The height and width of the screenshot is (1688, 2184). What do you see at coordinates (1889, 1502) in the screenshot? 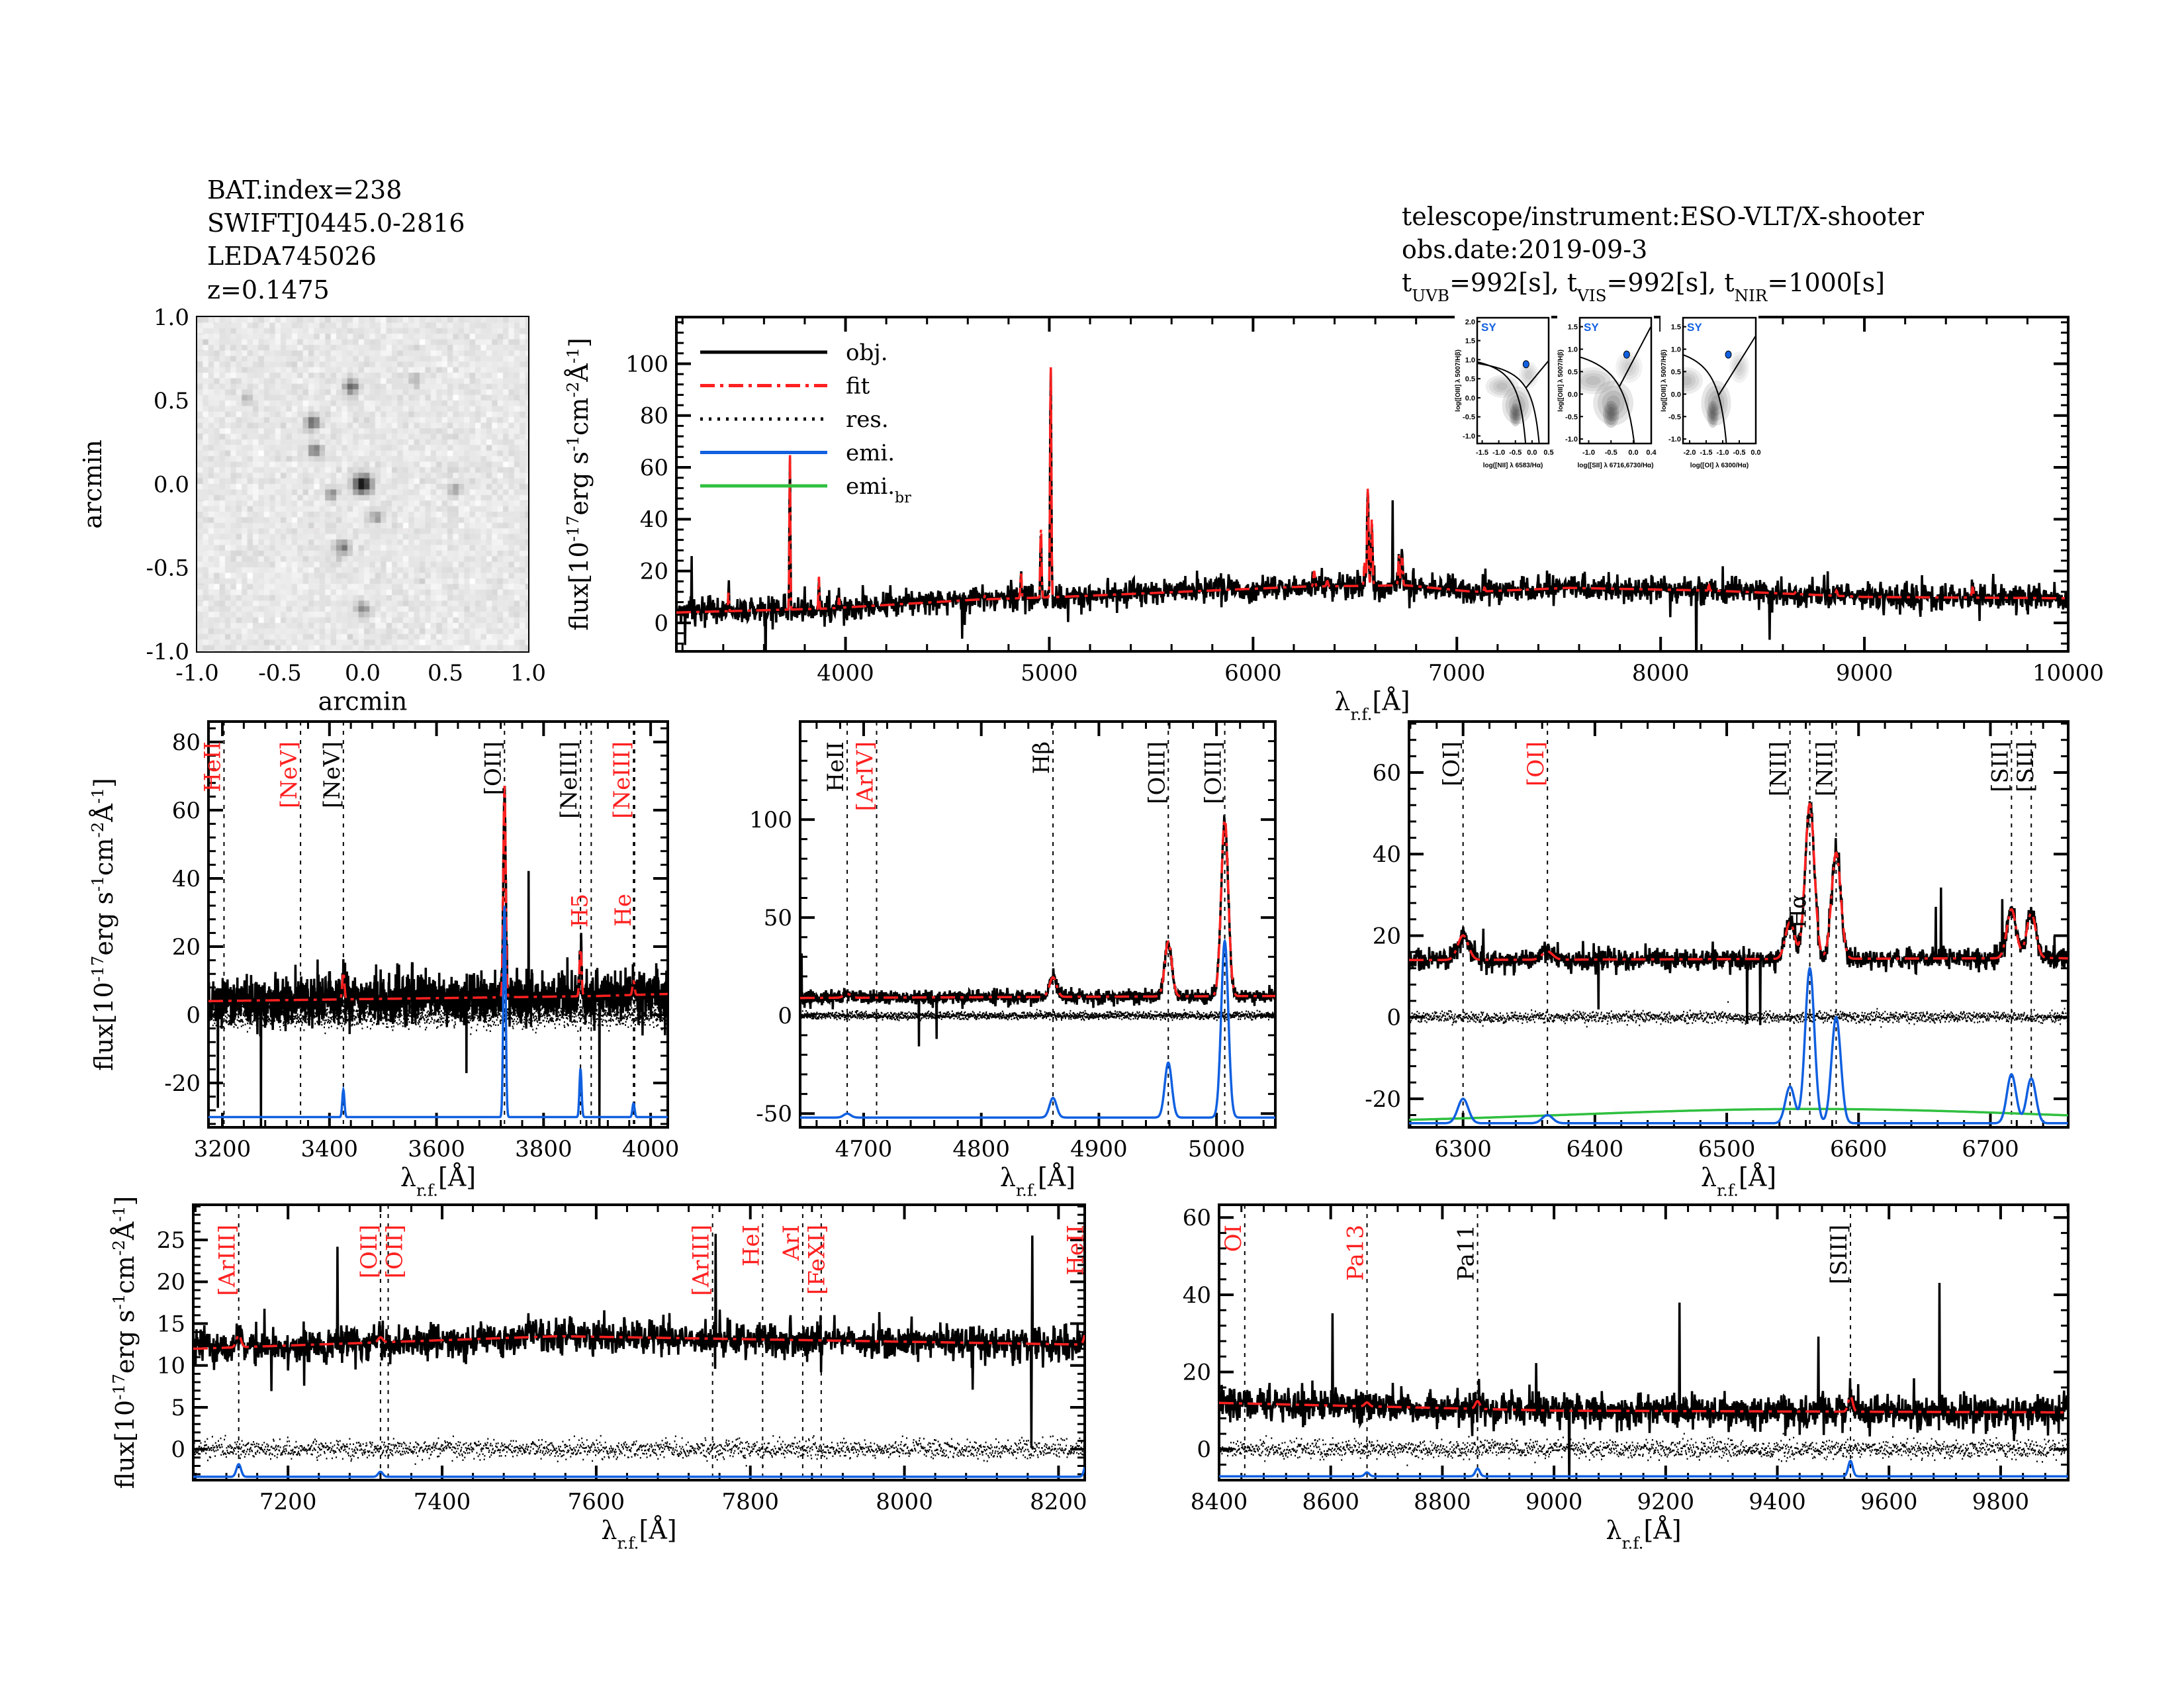
I see `x-tick-label: 9600` at bounding box center [1889, 1502].